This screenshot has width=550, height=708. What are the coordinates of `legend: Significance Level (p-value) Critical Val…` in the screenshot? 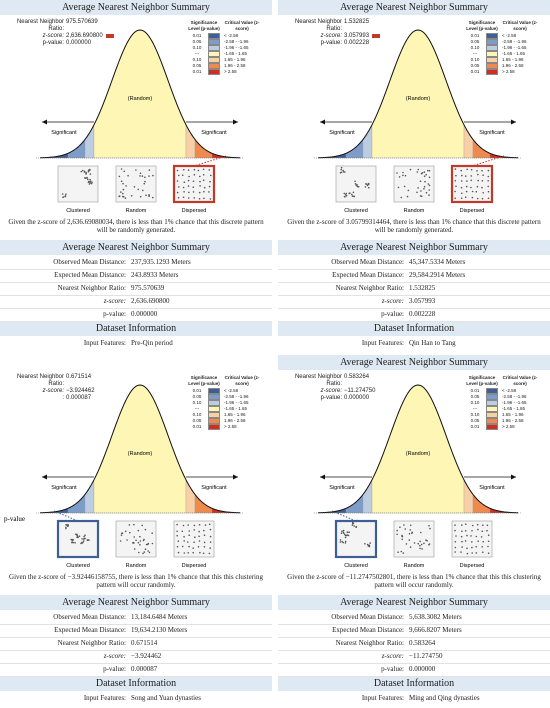 It's located at (228, 47).